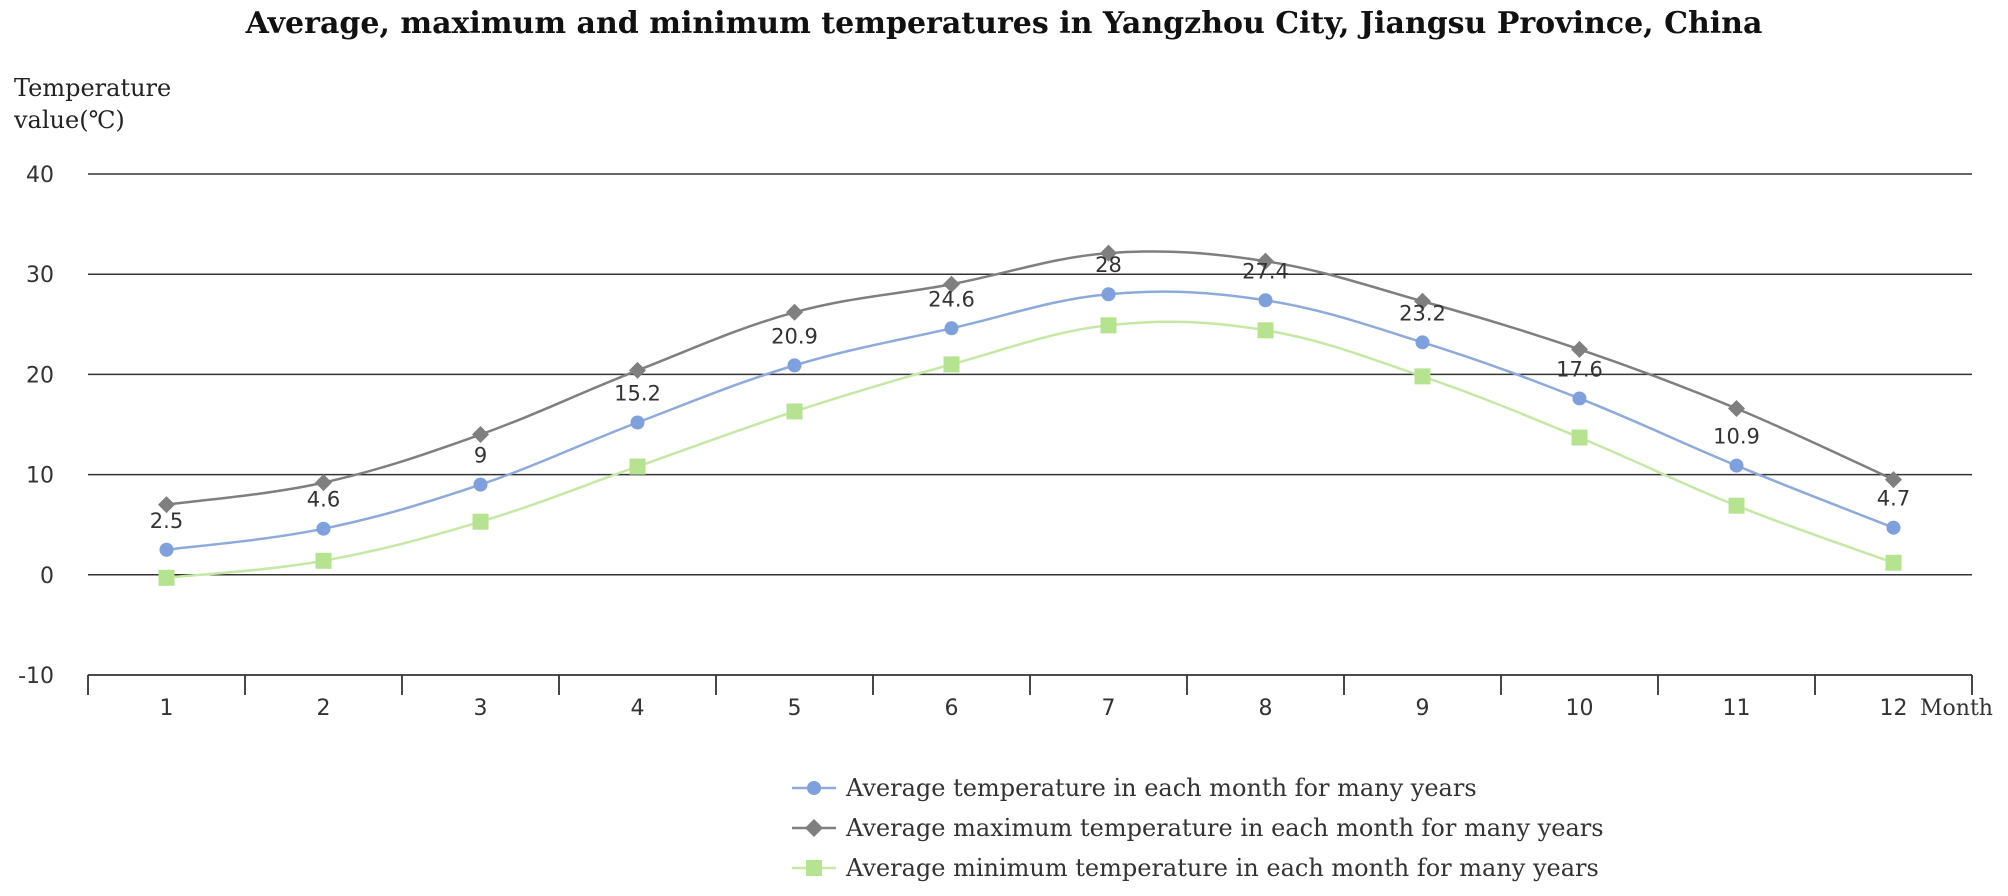 This screenshot has height=896, width=2008. Describe the element at coordinates (167, 708) in the screenshot. I see `x-tick-label: 1` at that location.